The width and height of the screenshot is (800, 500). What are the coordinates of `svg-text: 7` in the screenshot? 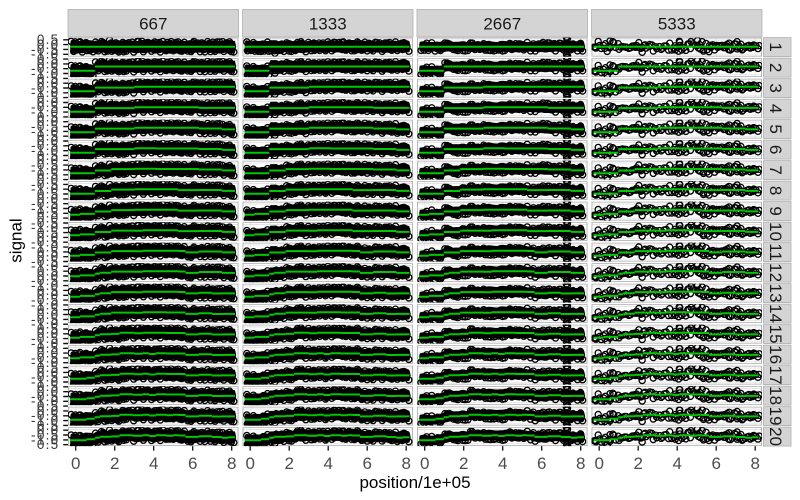 It's located at (775, 169).